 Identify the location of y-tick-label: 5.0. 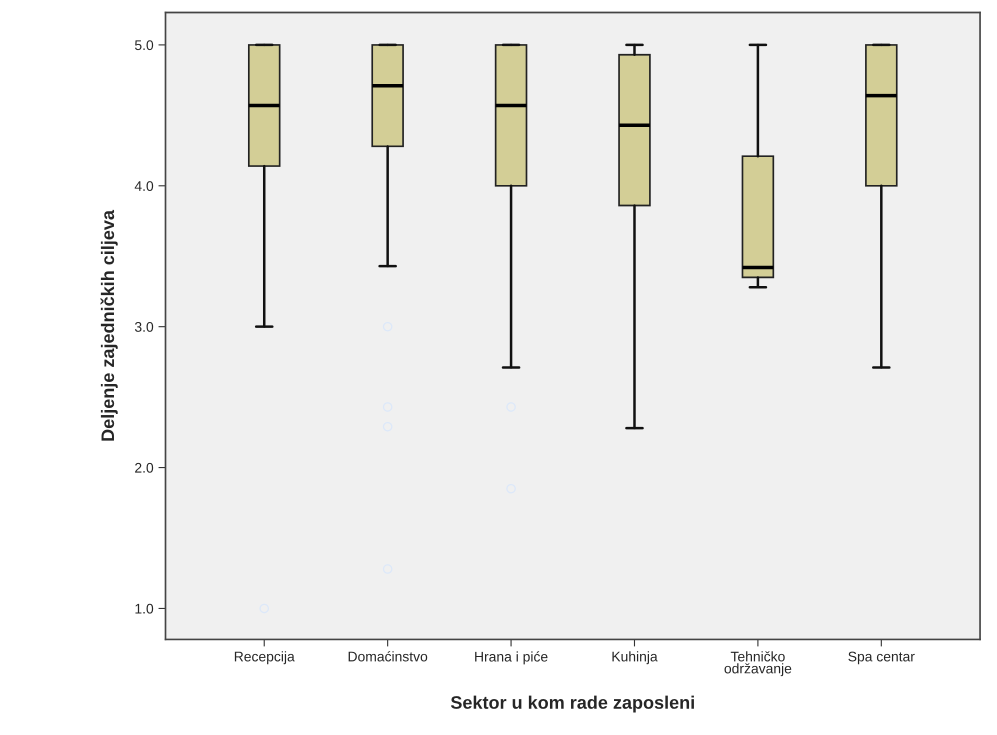
(144, 45).